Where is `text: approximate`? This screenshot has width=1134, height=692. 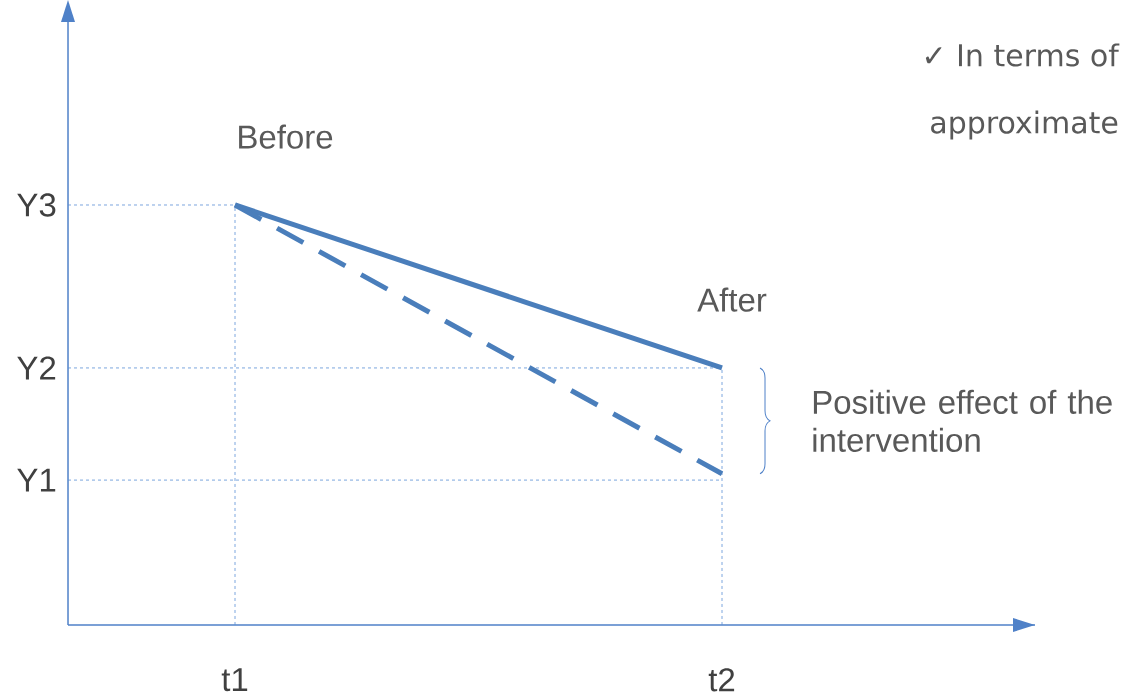 text: approximate is located at coordinates (1024, 125).